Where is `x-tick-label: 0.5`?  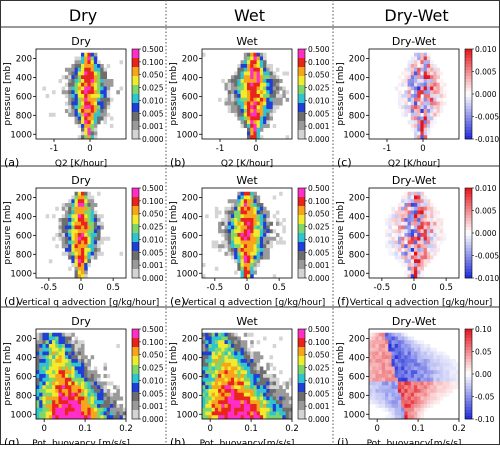
x-tick-label: 0.5 is located at coordinates (446, 288).